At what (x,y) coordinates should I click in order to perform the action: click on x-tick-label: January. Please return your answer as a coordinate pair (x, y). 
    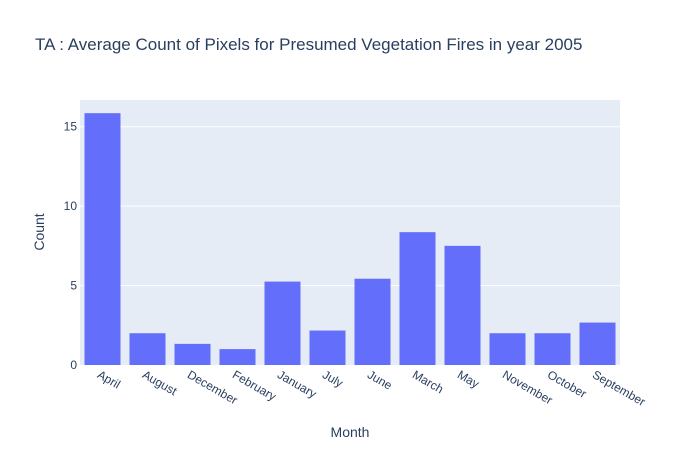
    Looking at the image, I should click on (297, 383).